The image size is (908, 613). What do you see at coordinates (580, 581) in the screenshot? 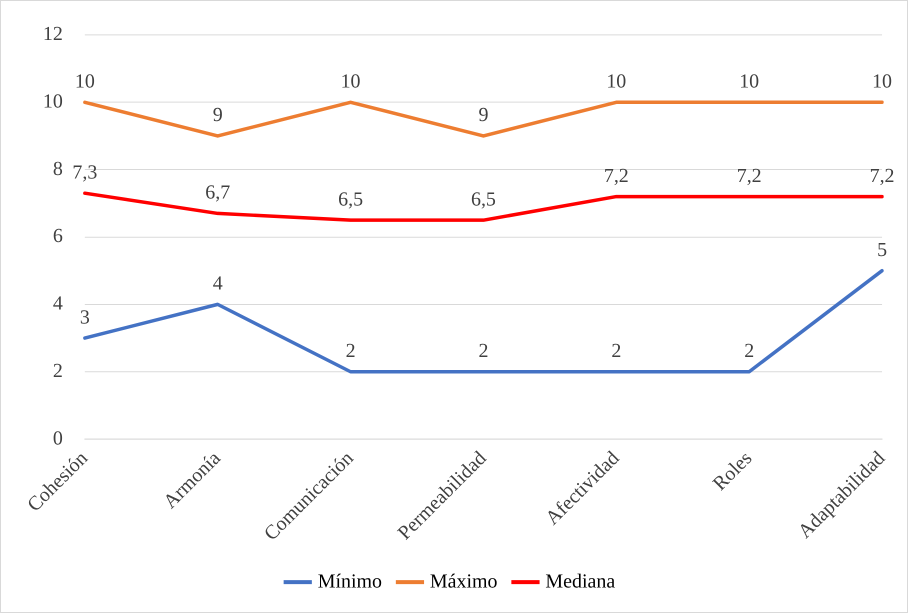
I see `legend-label: Mediana` at bounding box center [580, 581].